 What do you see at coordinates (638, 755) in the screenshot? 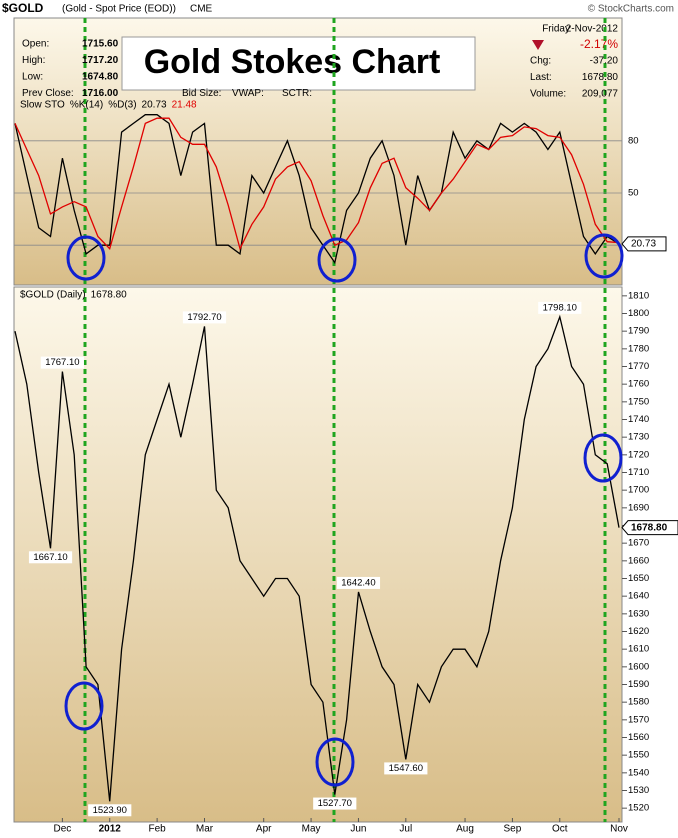
I see `y-tick-label: 1550` at bounding box center [638, 755].